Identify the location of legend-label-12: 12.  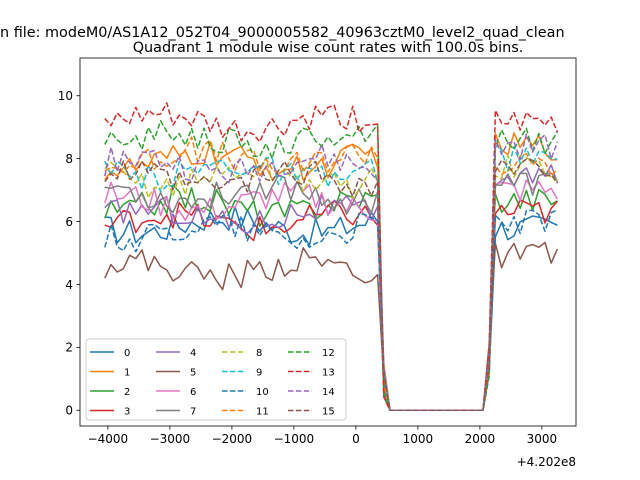
(328, 353).